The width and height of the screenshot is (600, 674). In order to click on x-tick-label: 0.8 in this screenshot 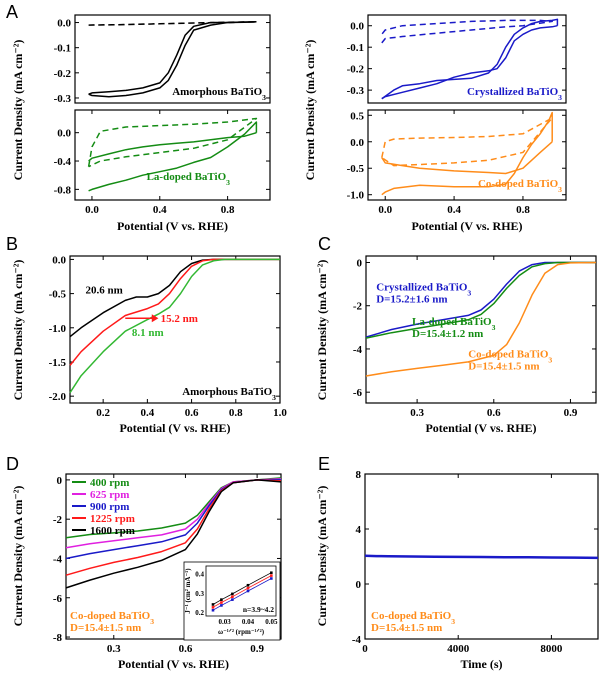, I will do `click(236, 413)`.